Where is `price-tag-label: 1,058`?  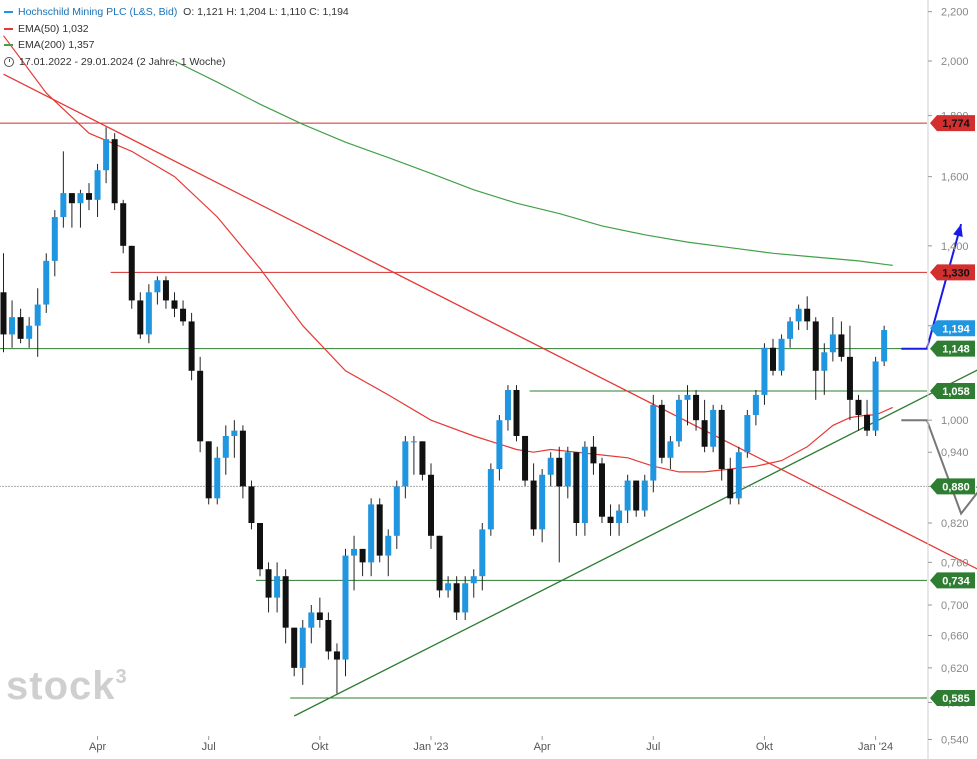 price-tag-label: 1,058 is located at coordinates (956, 392).